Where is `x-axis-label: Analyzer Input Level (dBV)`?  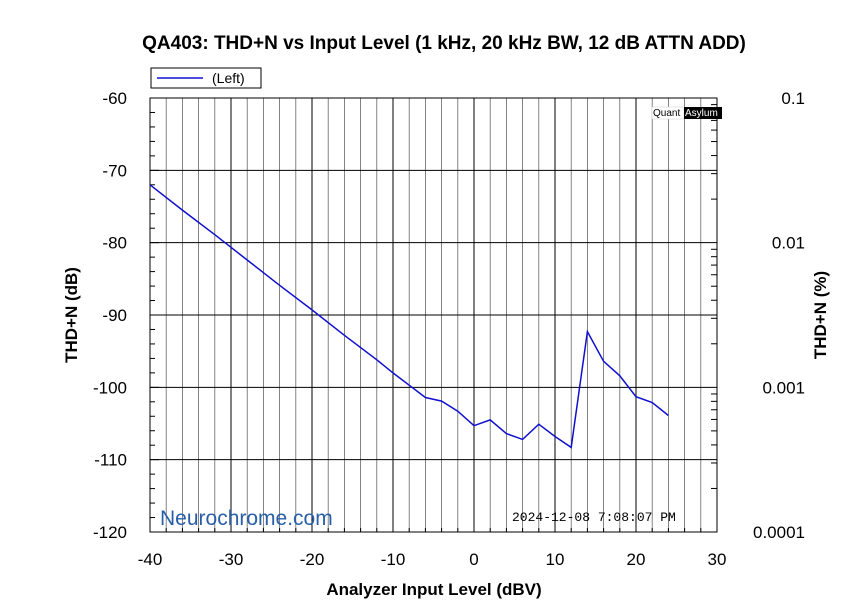
x-axis-label: Analyzer Input Level (dBV) is located at coordinates (433, 589).